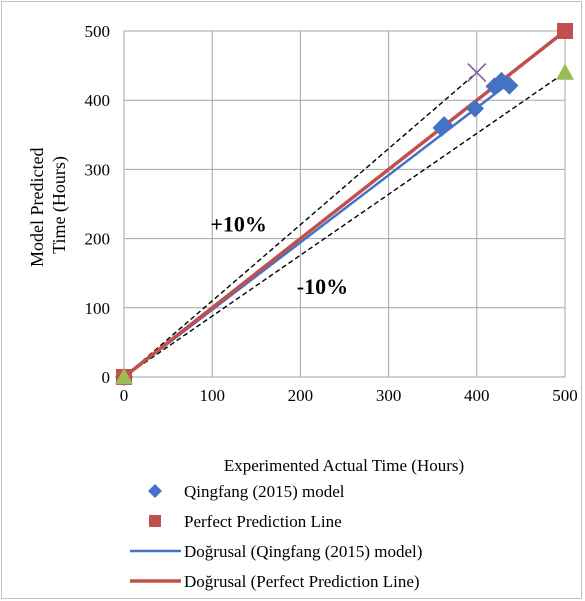  I want to click on x-tick-label-4: 400, so click(477, 395).